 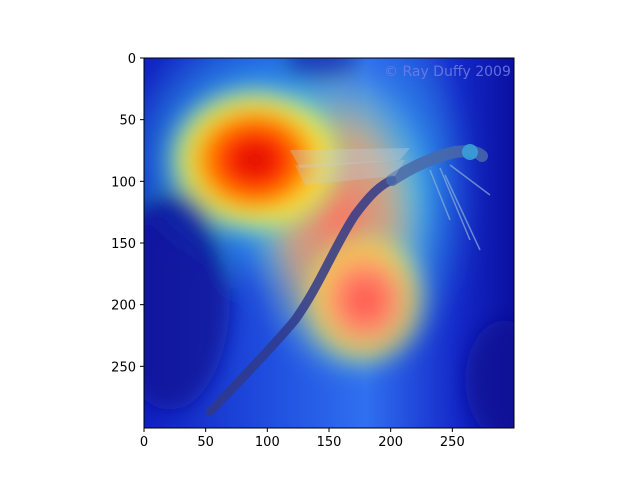 I want to click on x-tick-label: 0, so click(x=144, y=442).